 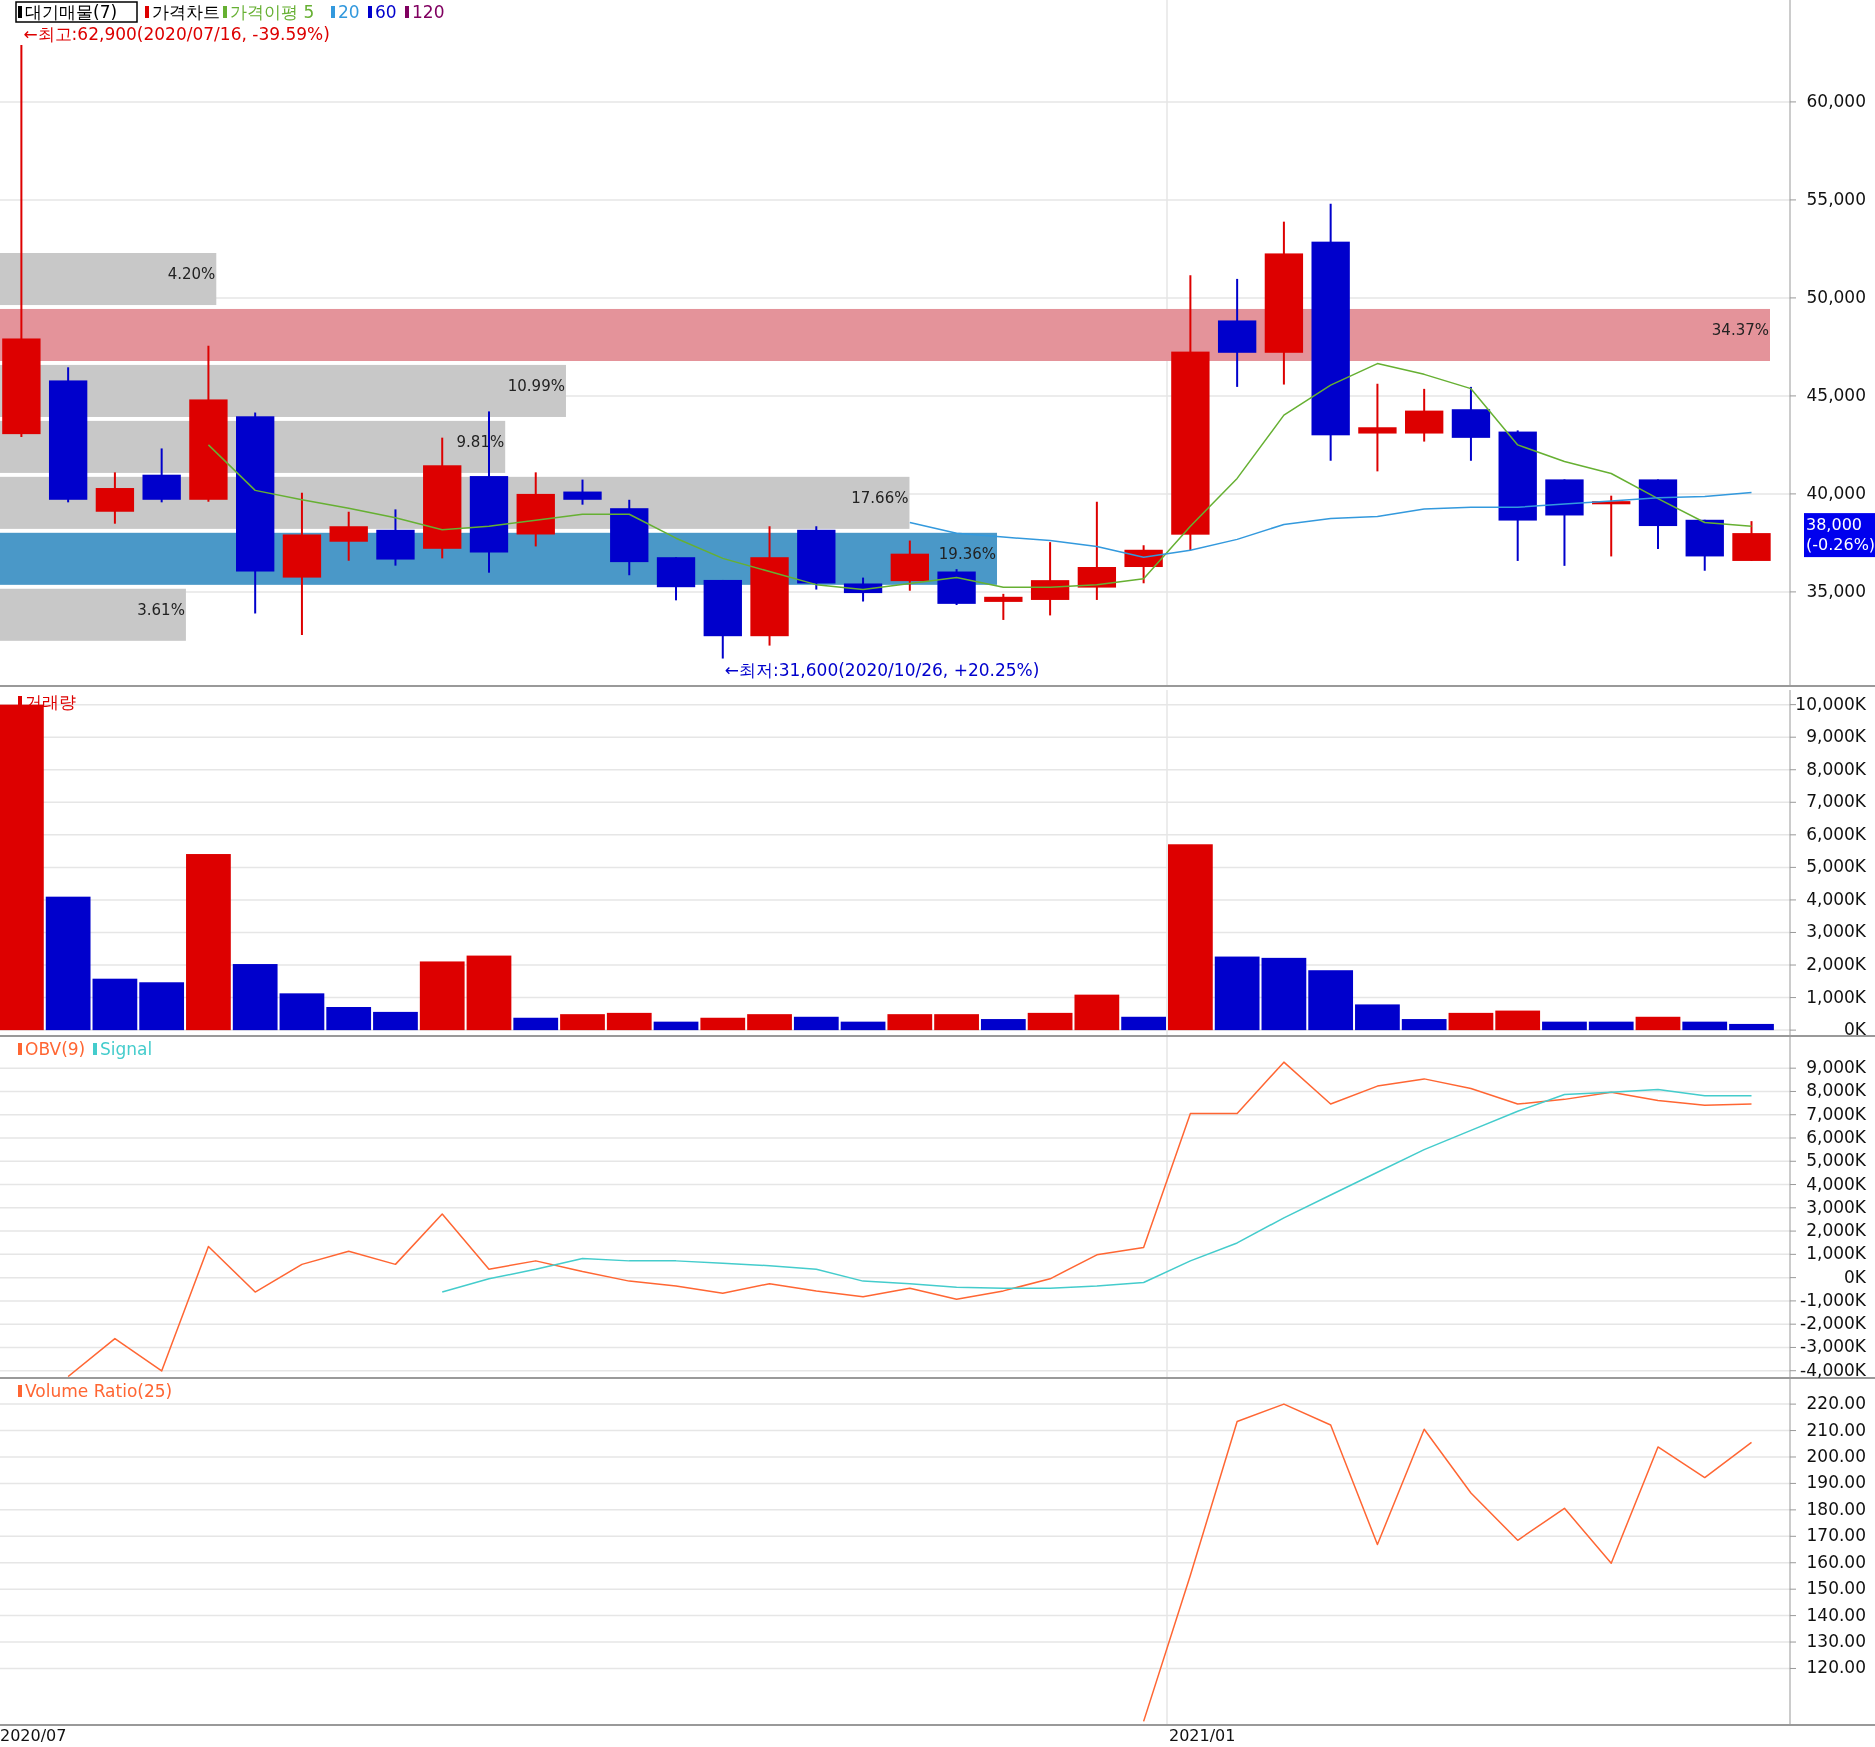 What do you see at coordinates (126, 1049) in the screenshot?
I see `legend-label: Signal` at bounding box center [126, 1049].